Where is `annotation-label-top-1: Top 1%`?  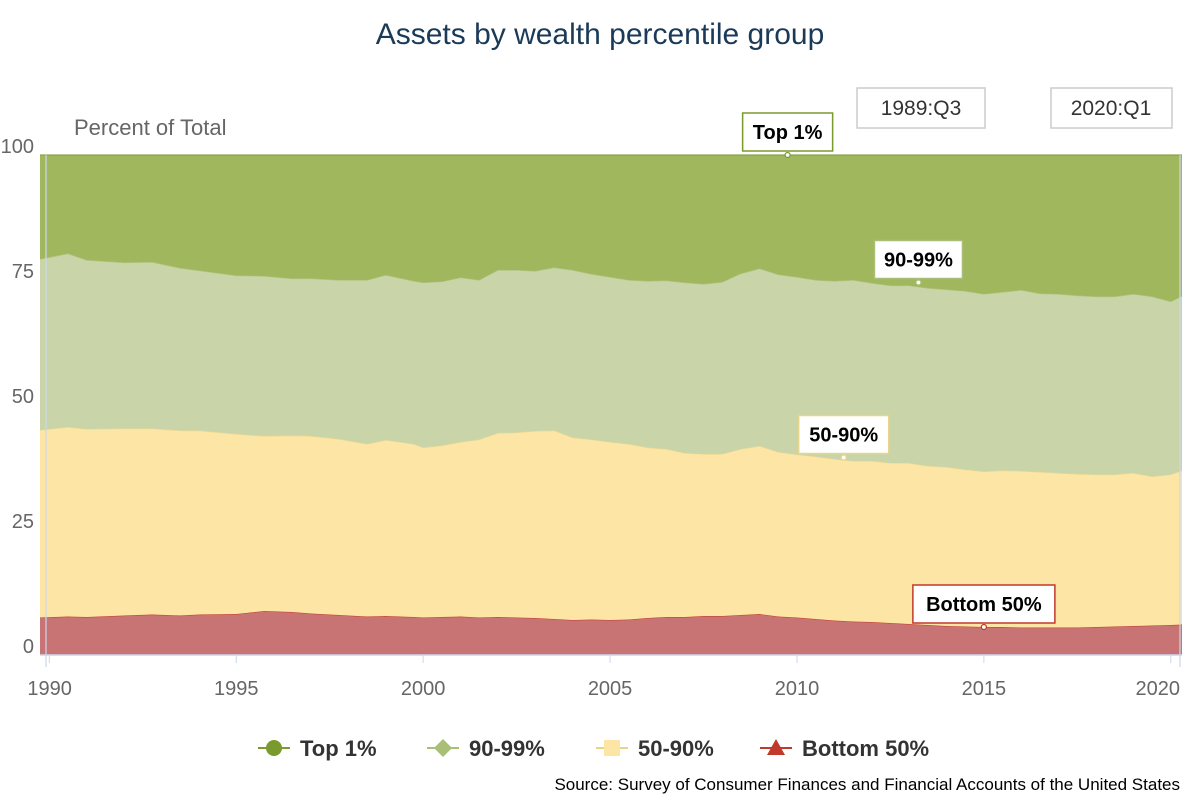 annotation-label-top-1: Top 1% is located at coordinates (788, 133).